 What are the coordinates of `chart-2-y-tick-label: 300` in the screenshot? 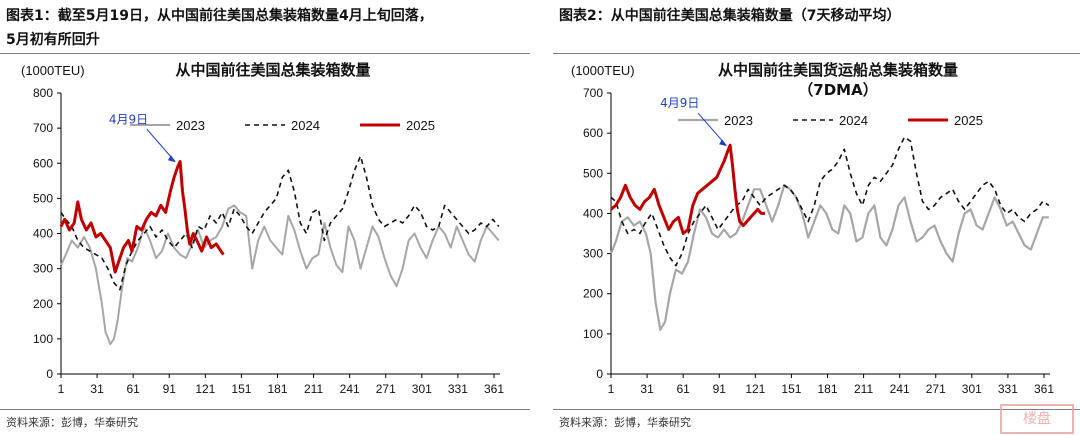 It's located at (593, 254).